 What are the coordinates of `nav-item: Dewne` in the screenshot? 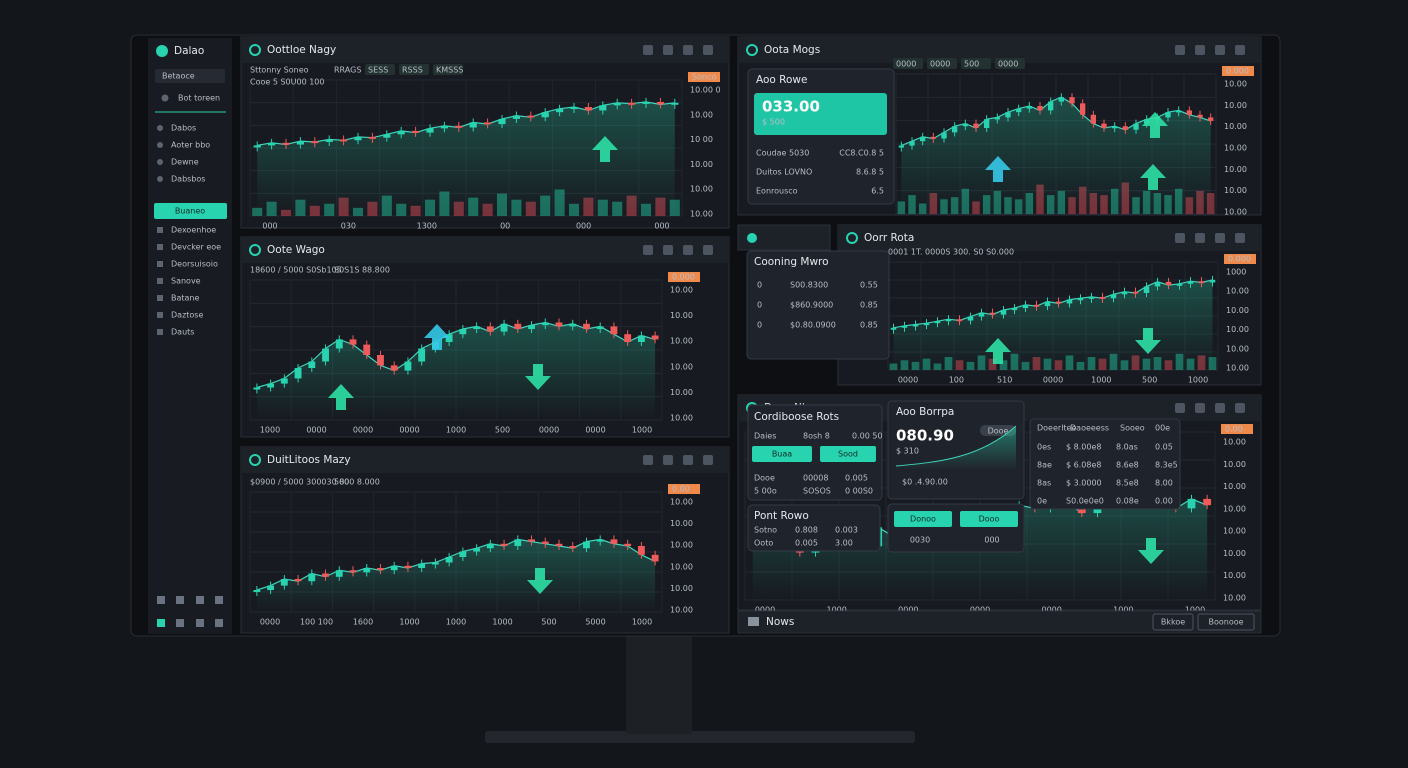 It's located at (185, 162).